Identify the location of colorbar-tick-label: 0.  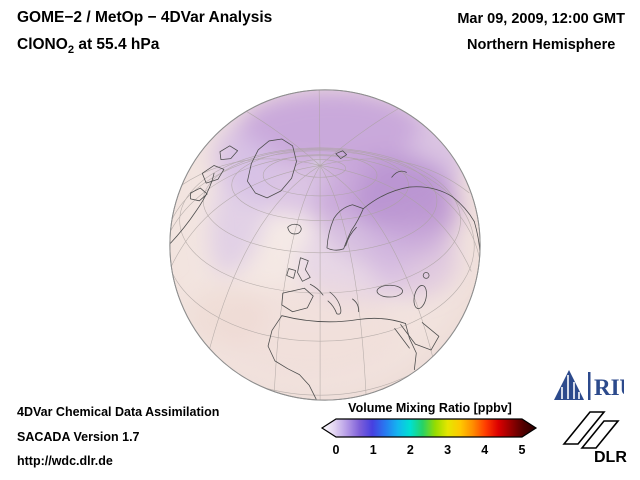
(336, 450).